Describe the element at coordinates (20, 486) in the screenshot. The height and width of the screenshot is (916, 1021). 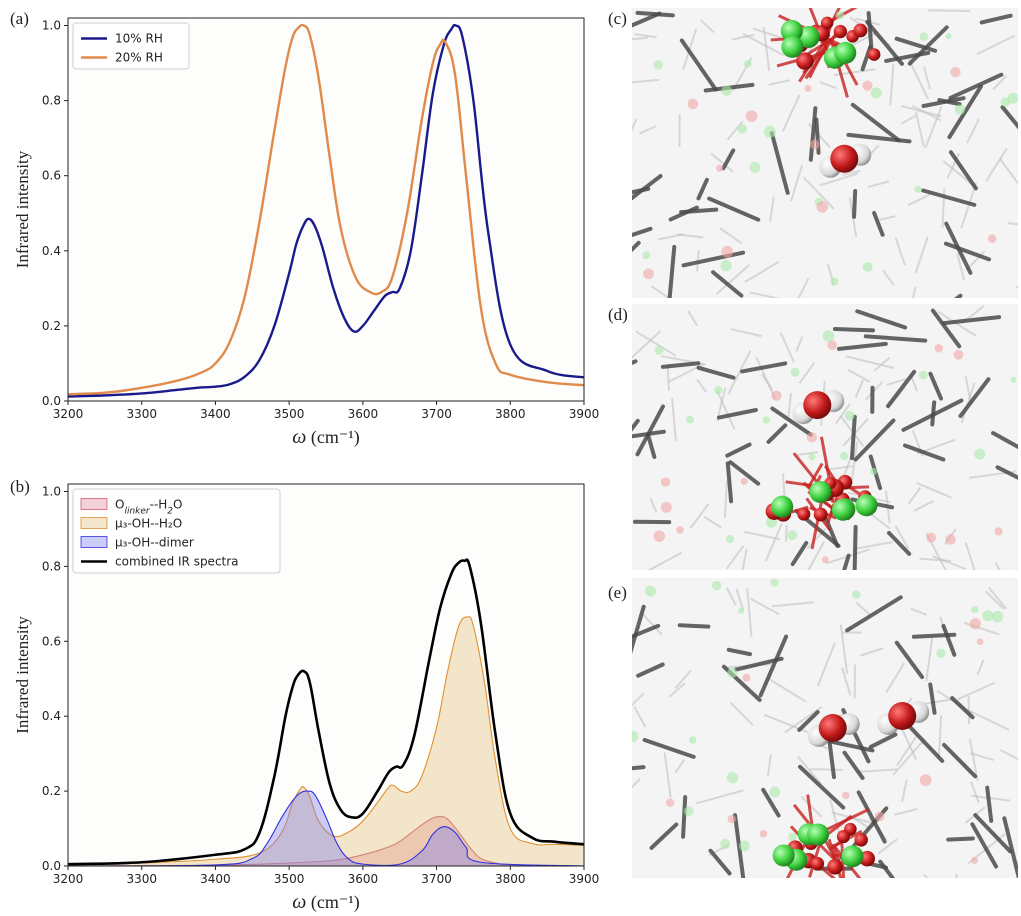
I see `panel-label-b: (b)` at that location.